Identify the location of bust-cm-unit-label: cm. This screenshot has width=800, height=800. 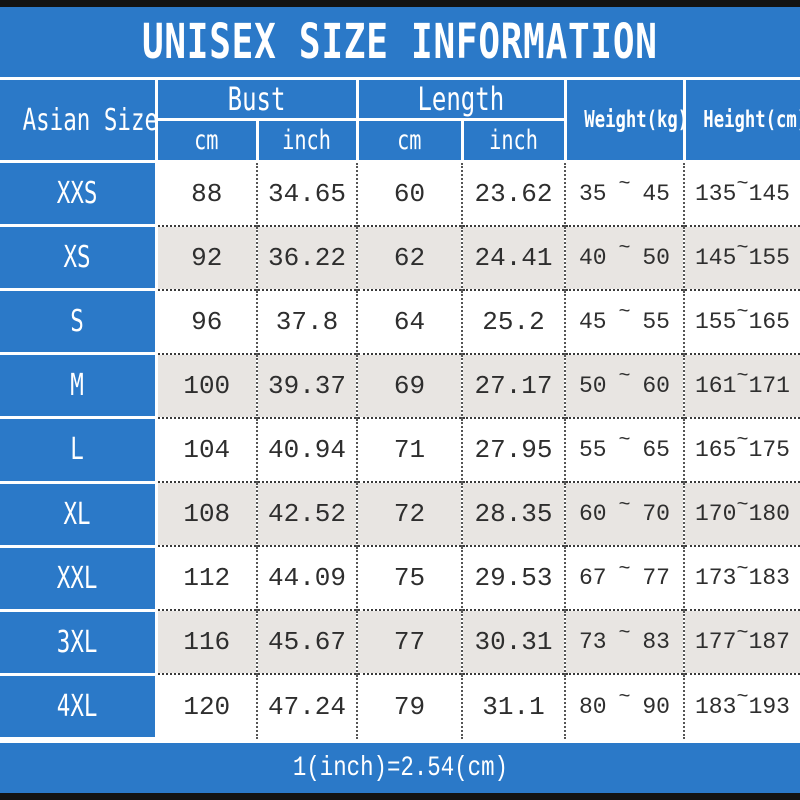
(206, 140).